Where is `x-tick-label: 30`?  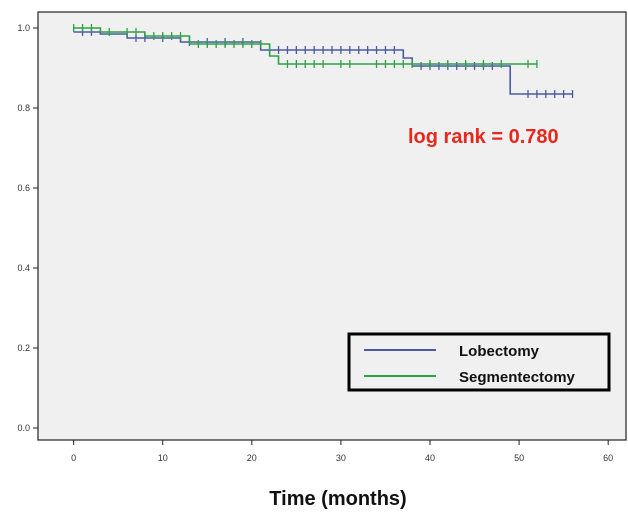 x-tick-label: 30 is located at coordinates (341, 458).